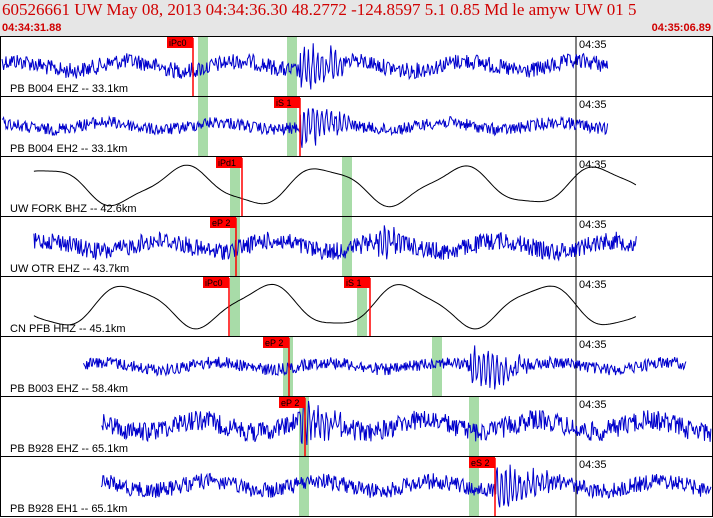 Image resolution: width=713 pixels, height=518 pixels. I want to click on phase-pick-label: eS 2, so click(480, 463).